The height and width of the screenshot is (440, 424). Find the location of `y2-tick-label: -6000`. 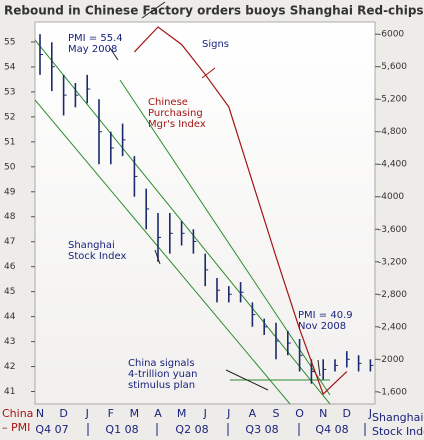

y2-tick-label: -6000 is located at coordinates (391, 35).